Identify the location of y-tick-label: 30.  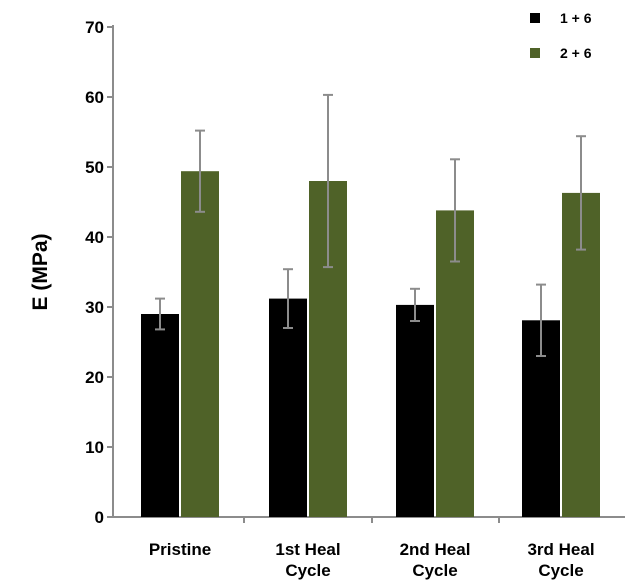
(94, 307).